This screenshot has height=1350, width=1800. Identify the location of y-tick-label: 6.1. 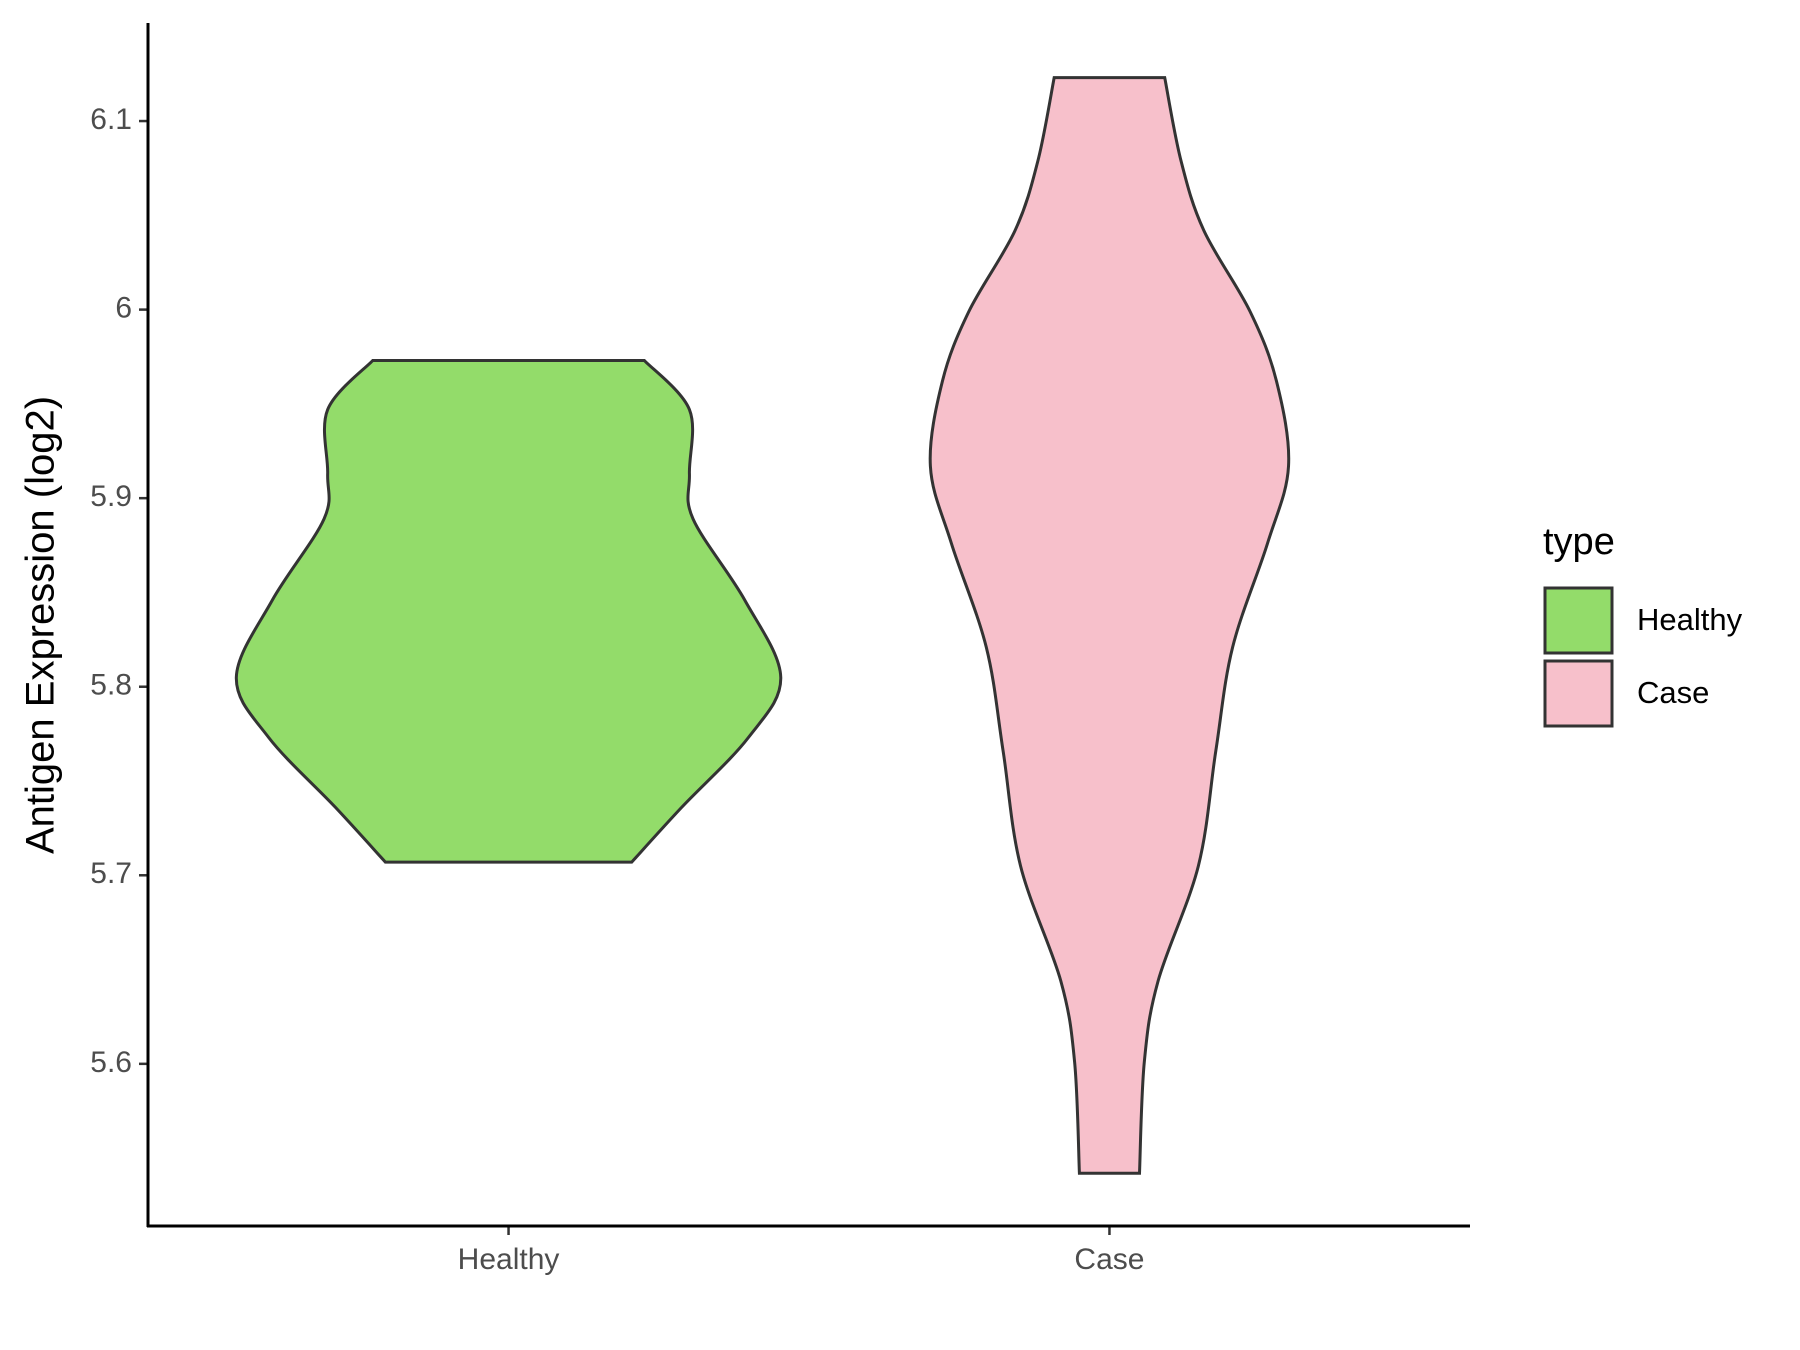
(111, 119).